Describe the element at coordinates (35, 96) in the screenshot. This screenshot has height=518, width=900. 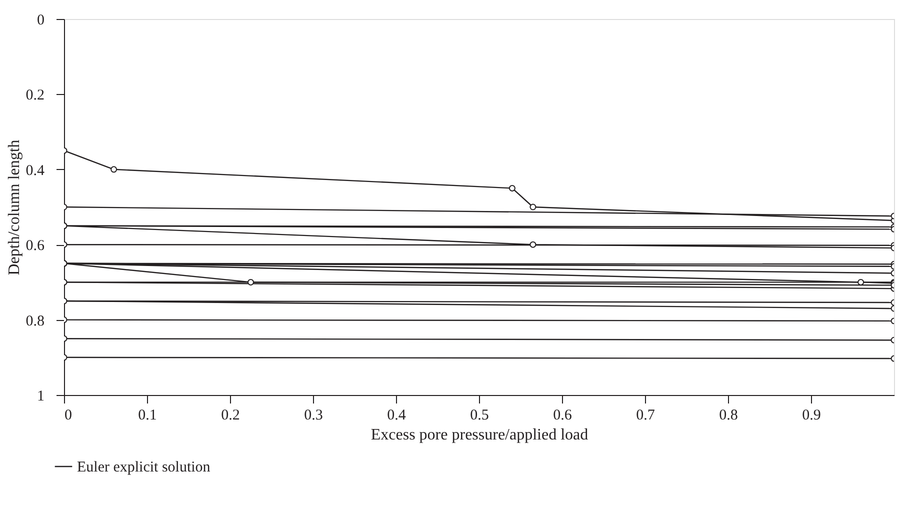
I see `y-tick-label: 0.2` at that location.